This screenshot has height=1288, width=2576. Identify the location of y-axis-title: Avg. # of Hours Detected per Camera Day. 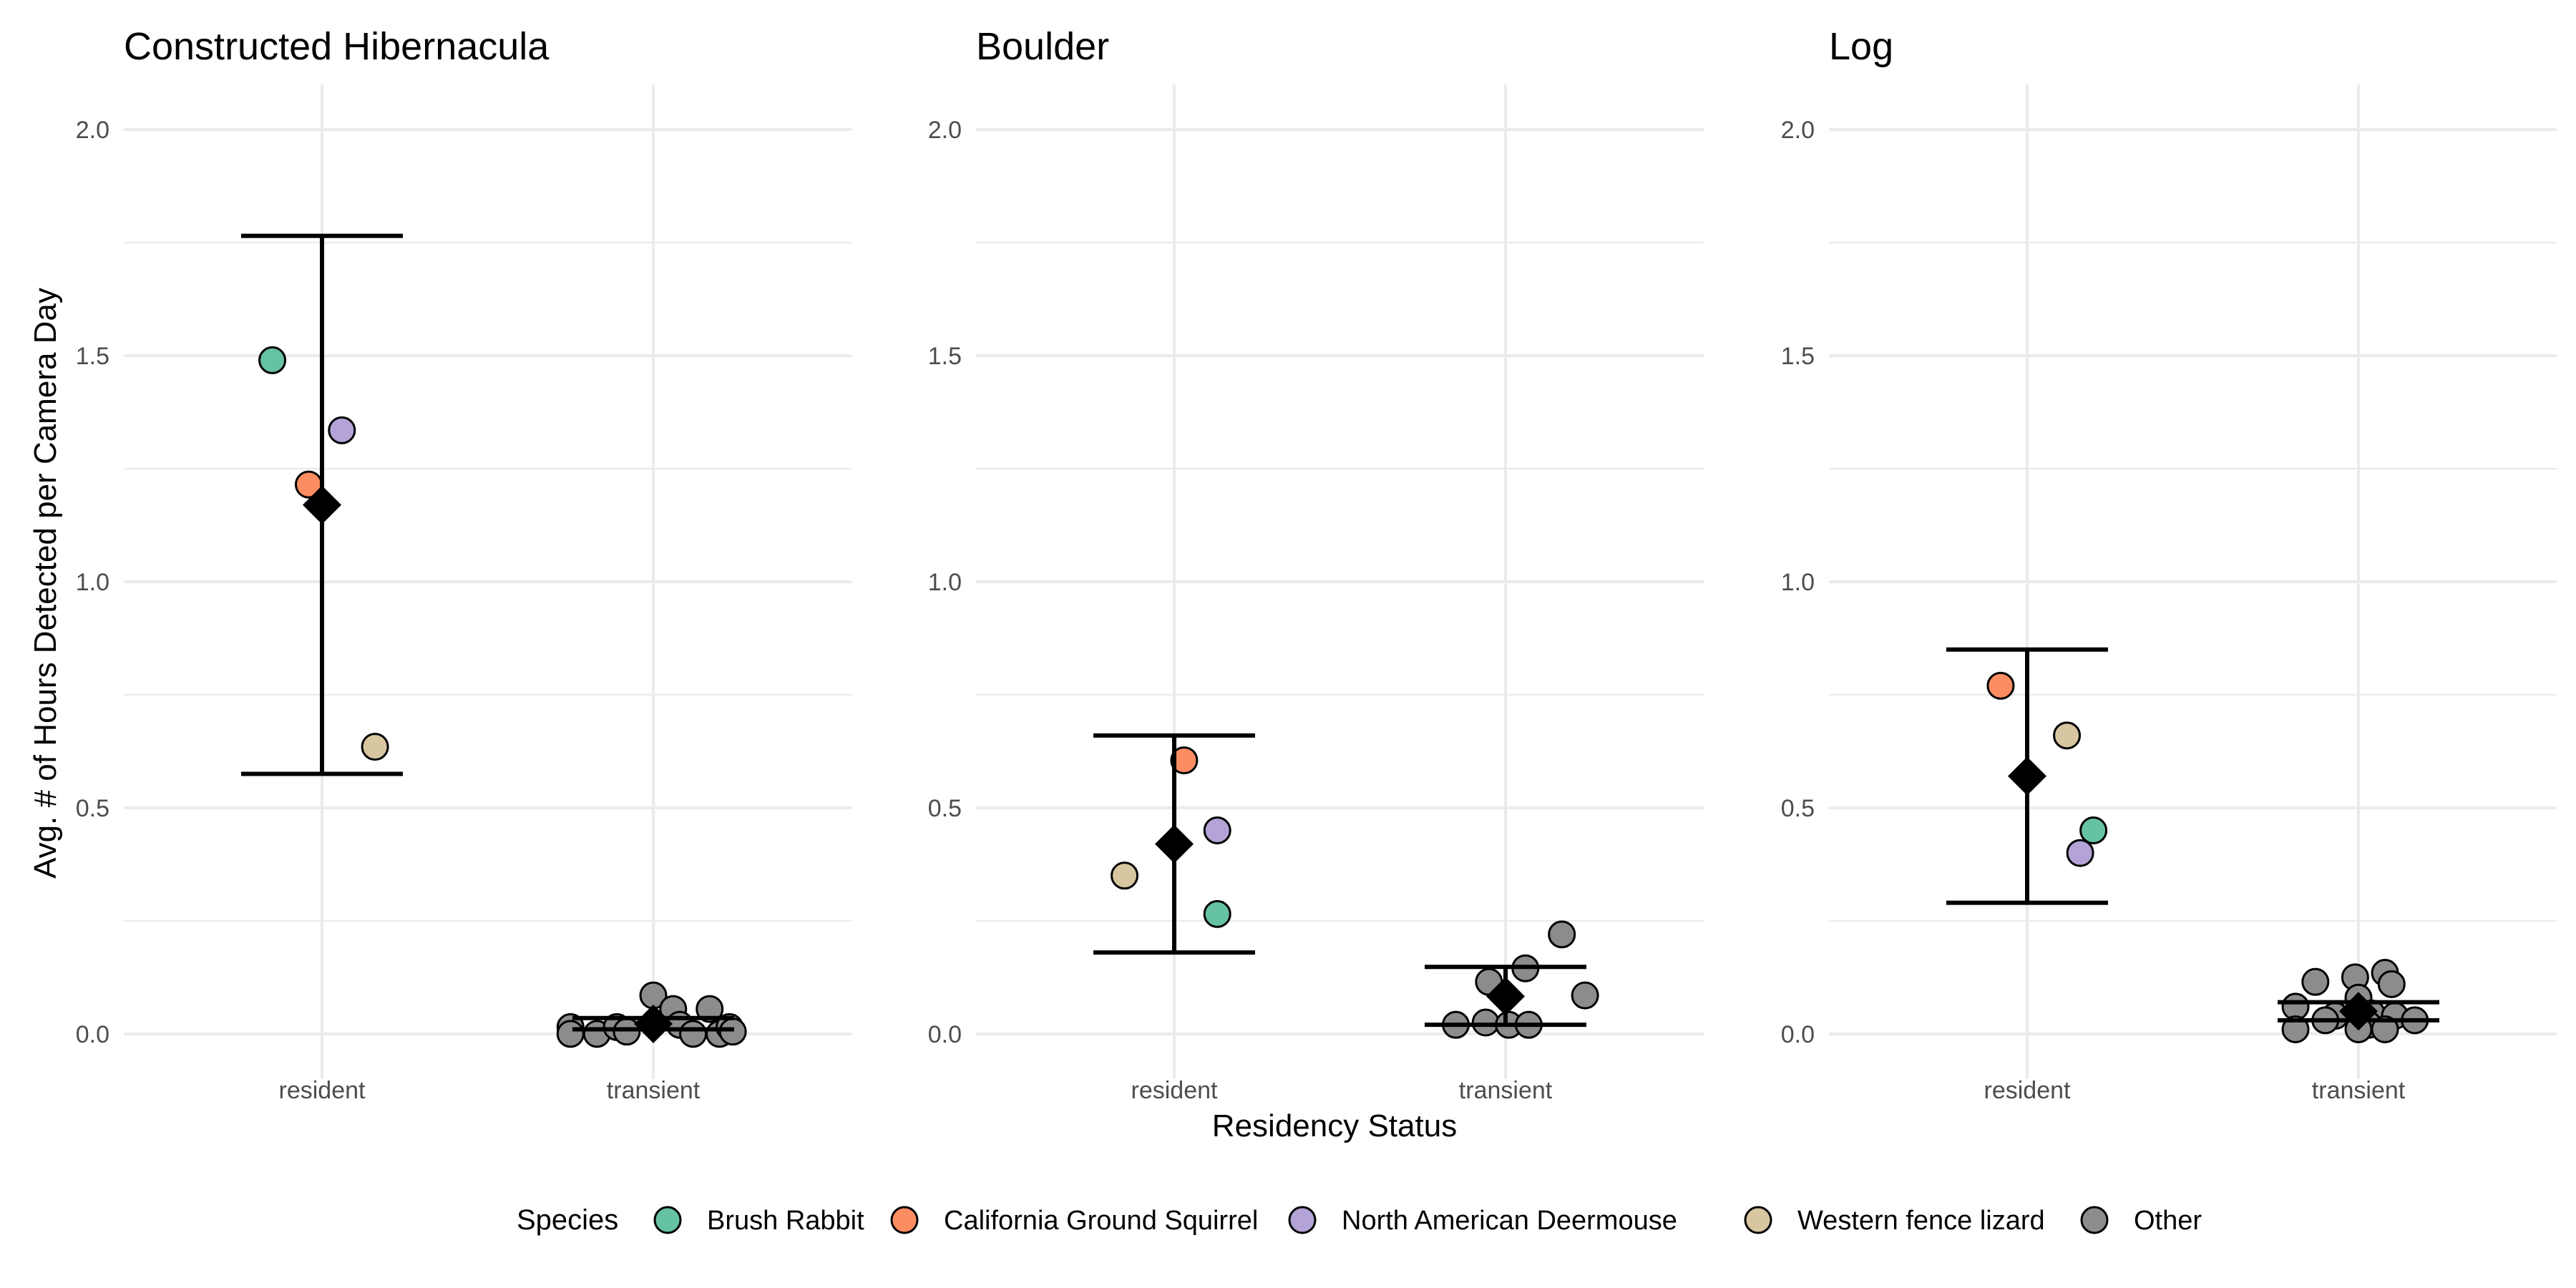
(45, 583).